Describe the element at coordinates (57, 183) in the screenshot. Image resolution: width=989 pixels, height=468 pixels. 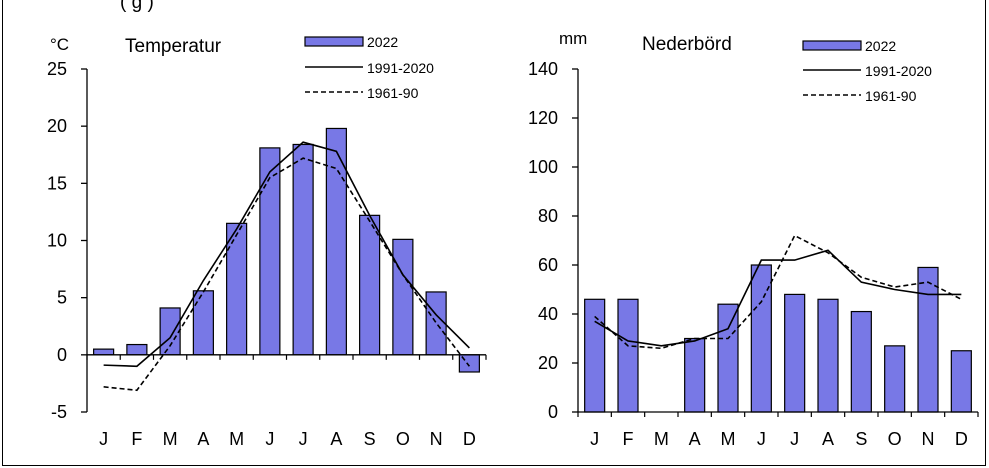
I see `y-tick-label: 15` at that location.